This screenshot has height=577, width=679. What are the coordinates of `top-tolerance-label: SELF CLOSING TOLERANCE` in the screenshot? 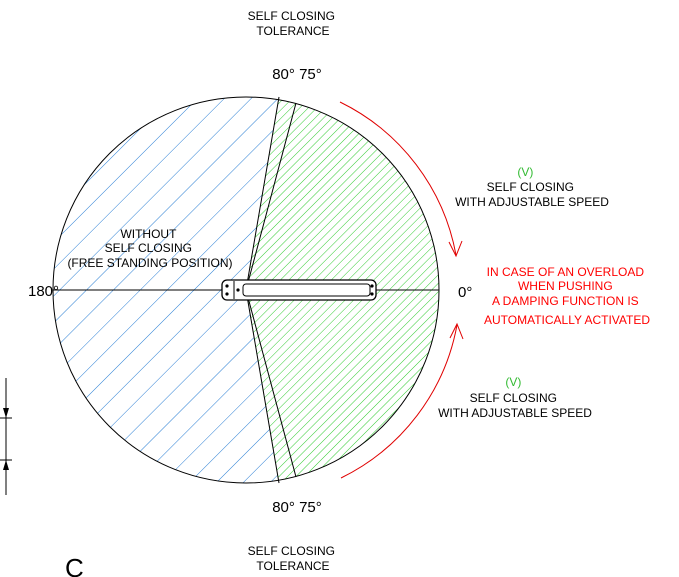 It's located at (293, 23).